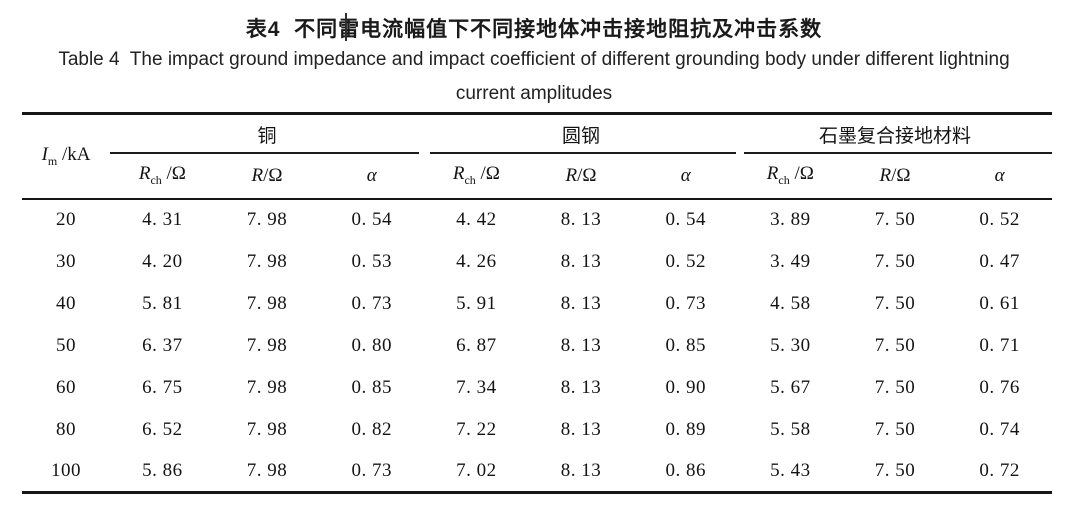 The height and width of the screenshot is (507, 1068). What do you see at coordinates (162, 345) in the screenshot?
I see `table-cell: 6. 37` at bounding box center [162, 345].